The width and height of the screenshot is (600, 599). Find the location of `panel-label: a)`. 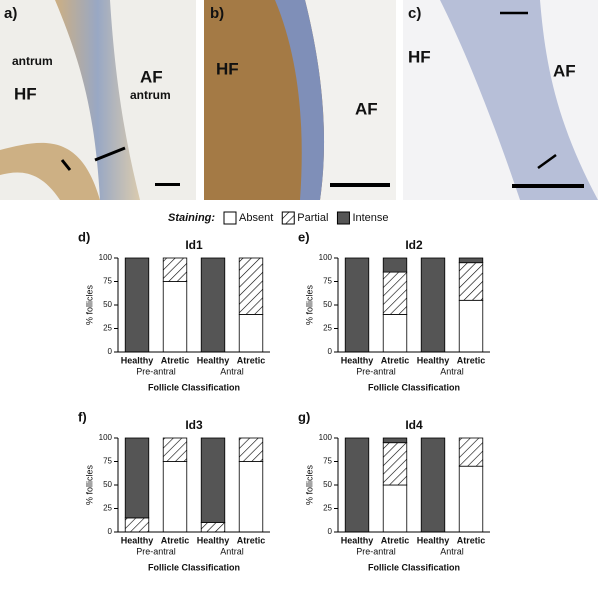

panel-label: a) is located at coordinates (10, 13).